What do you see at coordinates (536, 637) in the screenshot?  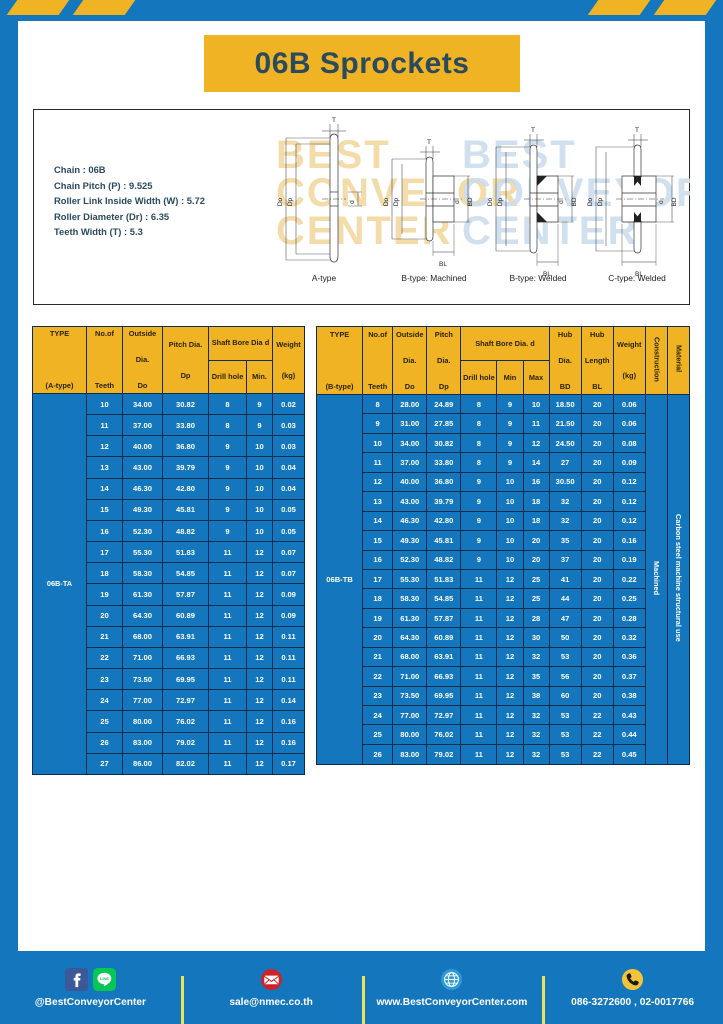 I see `cell-max: 30` at bounding box center [536, 637].